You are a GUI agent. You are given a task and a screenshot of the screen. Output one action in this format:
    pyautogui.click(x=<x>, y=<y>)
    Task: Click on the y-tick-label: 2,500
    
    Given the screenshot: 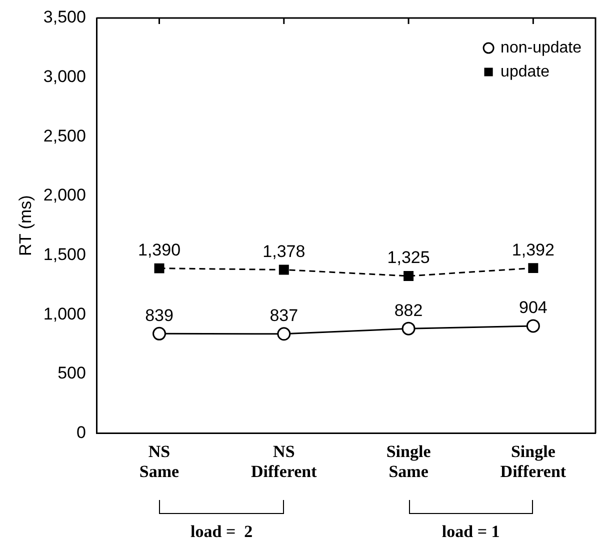 What is the action you would take?
    pyautogui.click(x=64, y=136)
    